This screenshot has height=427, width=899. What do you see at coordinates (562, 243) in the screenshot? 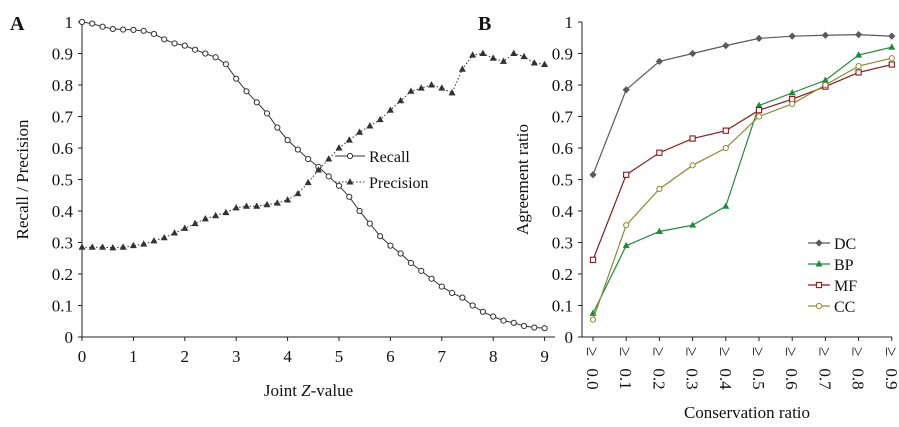
I see `y-tick-label: 0.3` at bounding box center [562, 243].